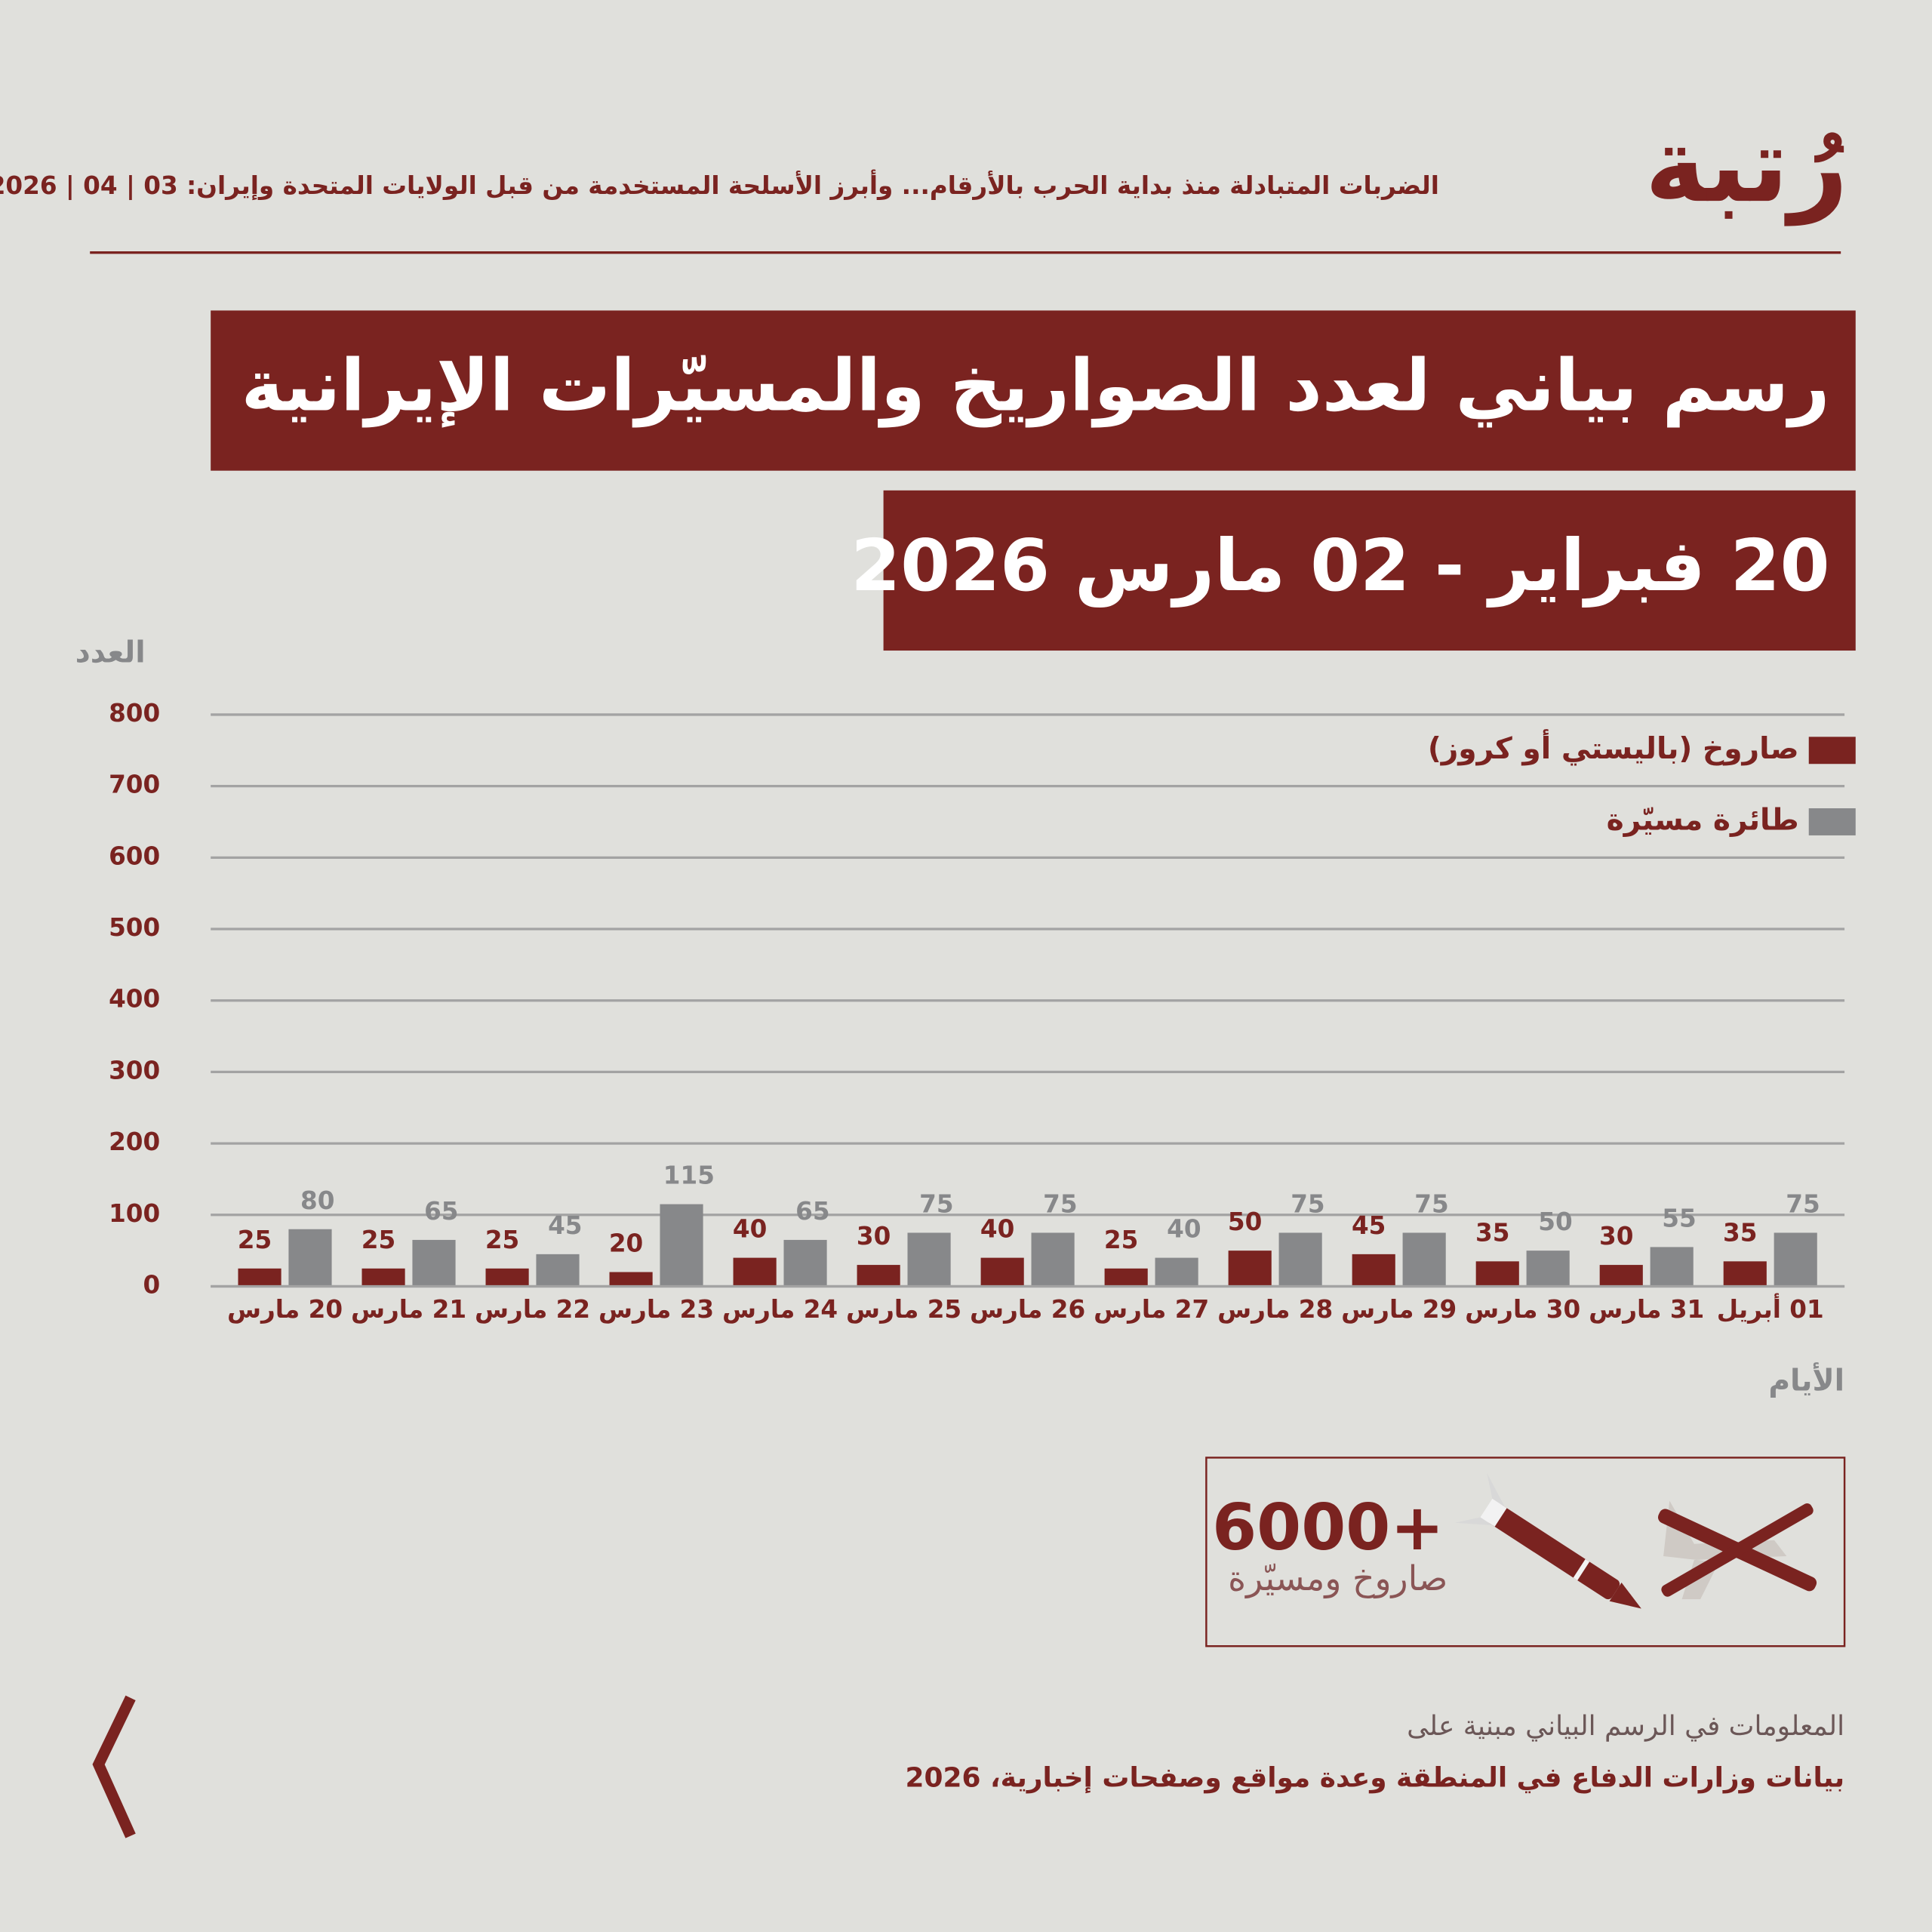 The image size is (1932, 1932). I want to click on value-label: 80, so click(317, 1200).